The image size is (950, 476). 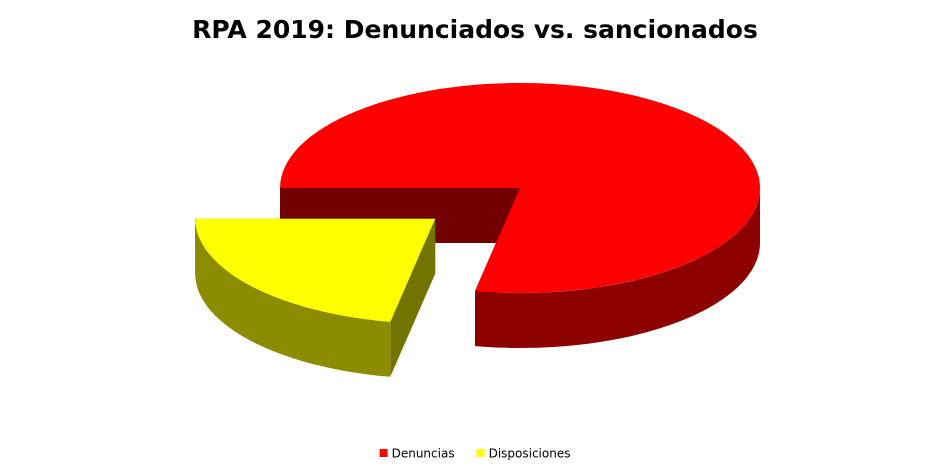 What do you see at coordinates (475, 454) in the screenshot?
I see `legend: Denuncias Disposiciones` at bounding box center [475, 454].